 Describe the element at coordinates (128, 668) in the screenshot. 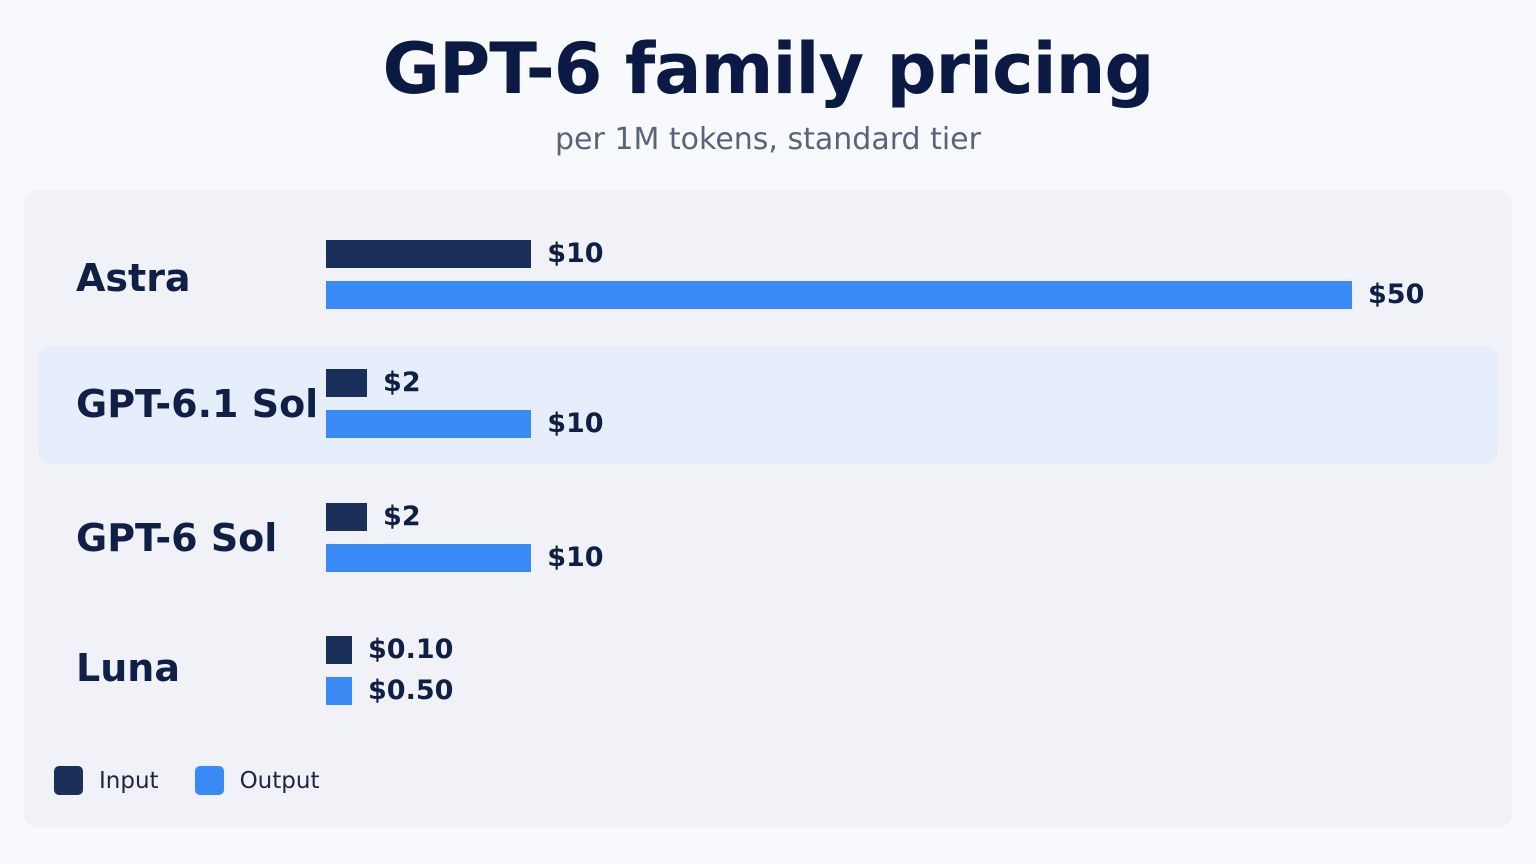

I see `model-label: Luna` at that location.